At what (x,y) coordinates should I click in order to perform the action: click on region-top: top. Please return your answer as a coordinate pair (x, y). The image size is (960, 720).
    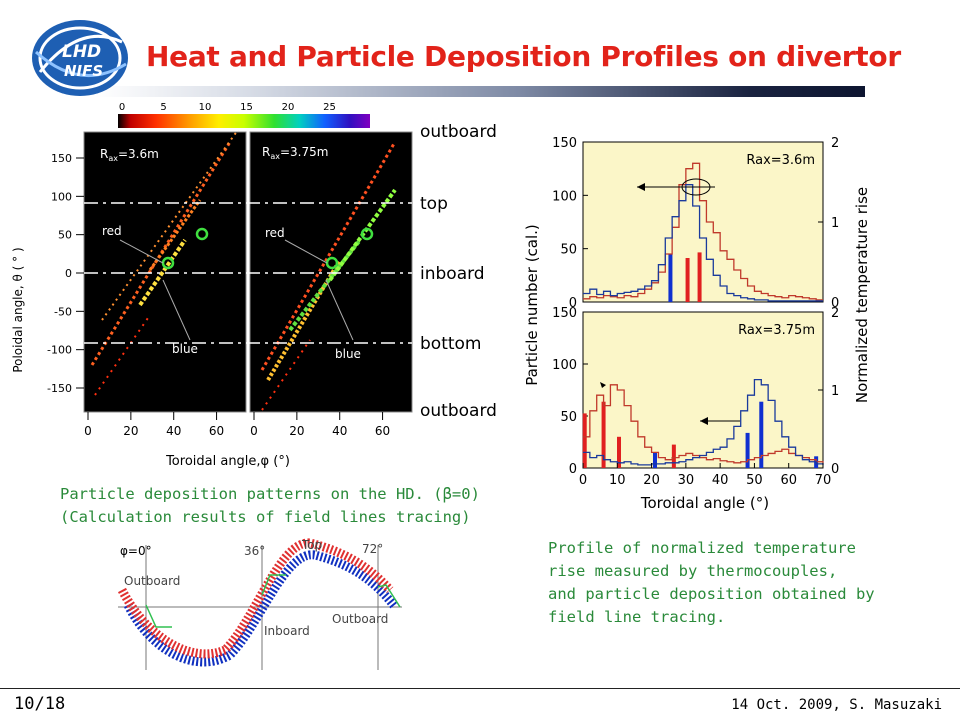
    Looking at the image, I should click on (434, 204).